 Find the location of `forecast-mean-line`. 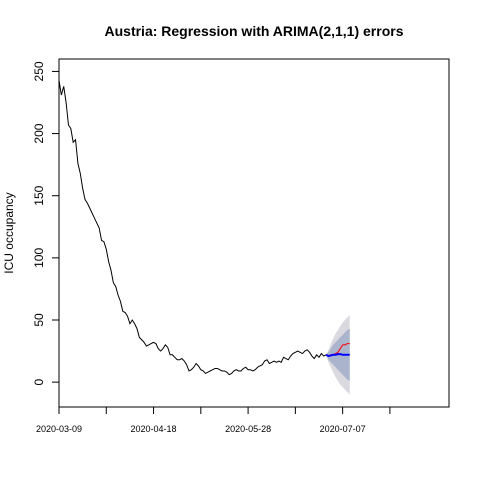

forecast-mean-line is located at coordinates (337, 355).